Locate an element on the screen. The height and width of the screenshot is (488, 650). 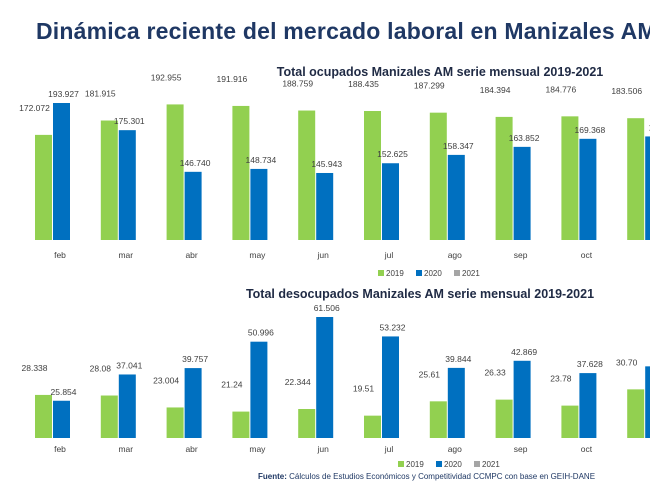
legend-label-2020: 2020 is located at coordinates (453, 464).